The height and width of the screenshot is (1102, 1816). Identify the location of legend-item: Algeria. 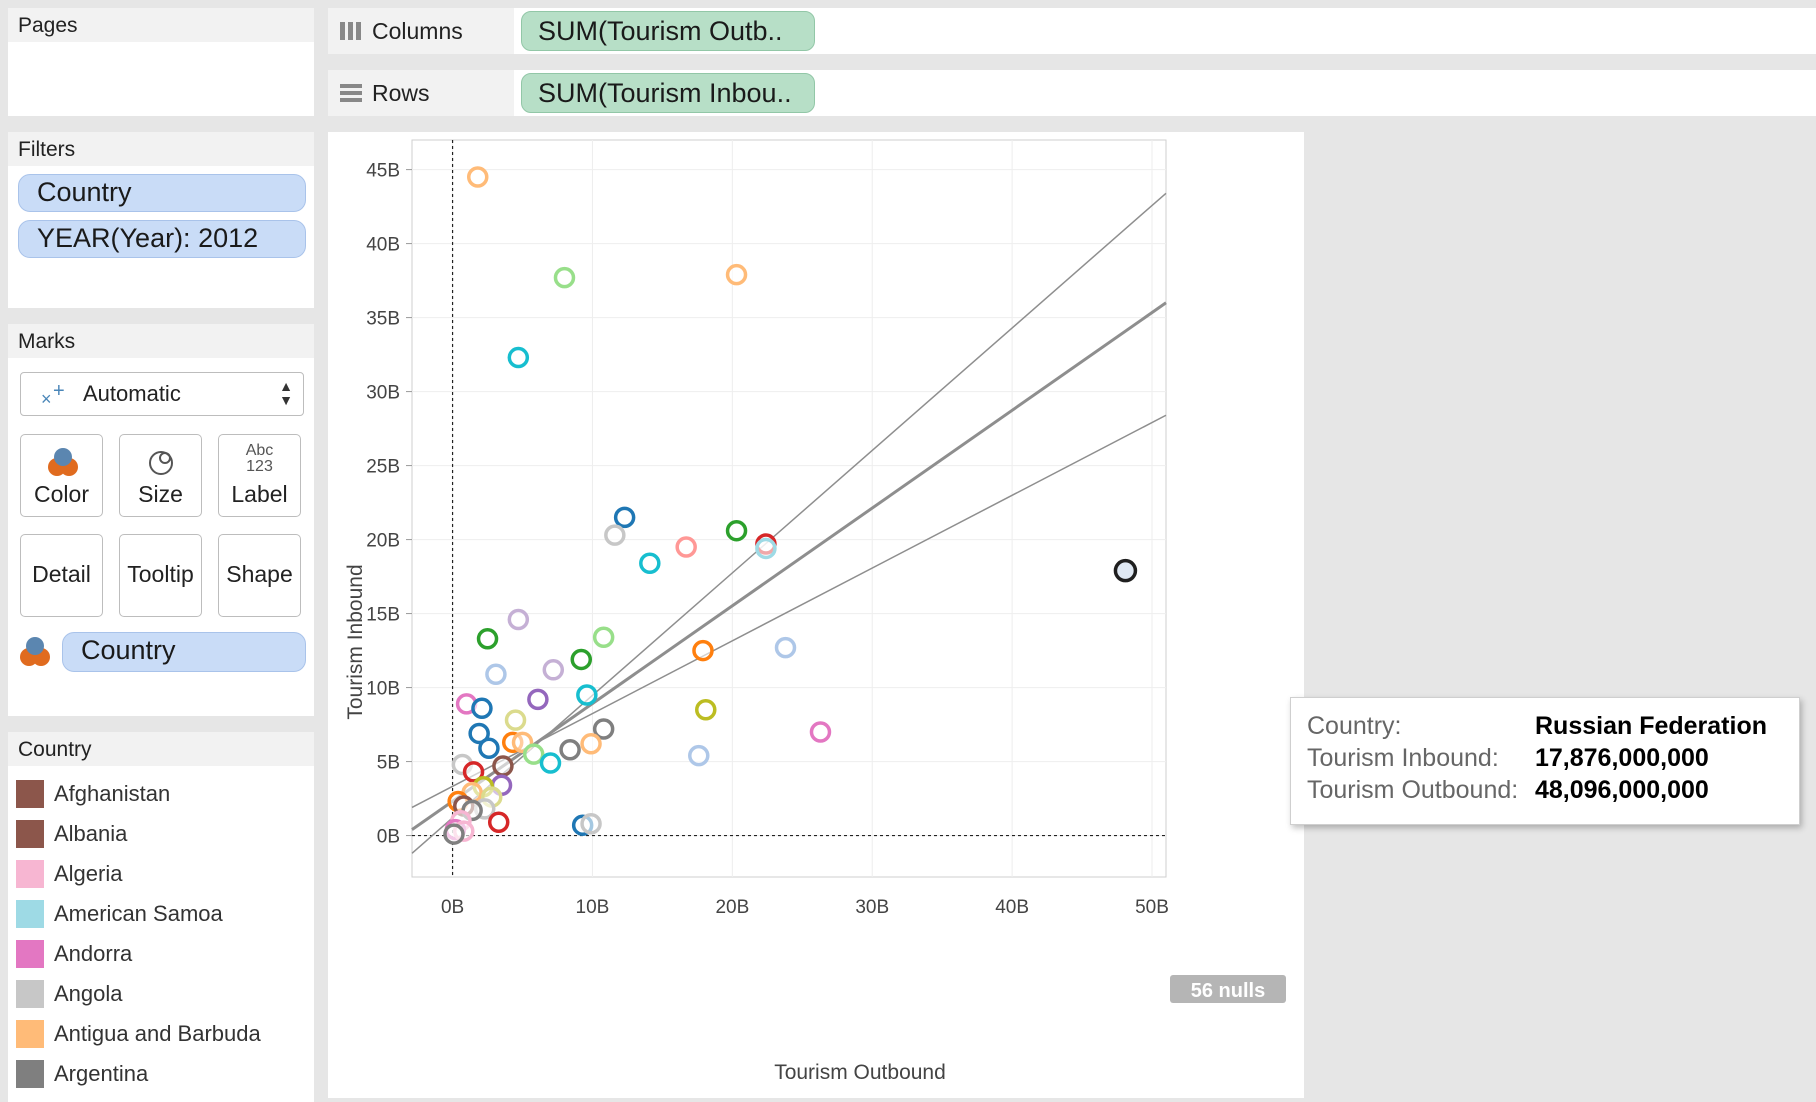
(69, 874).